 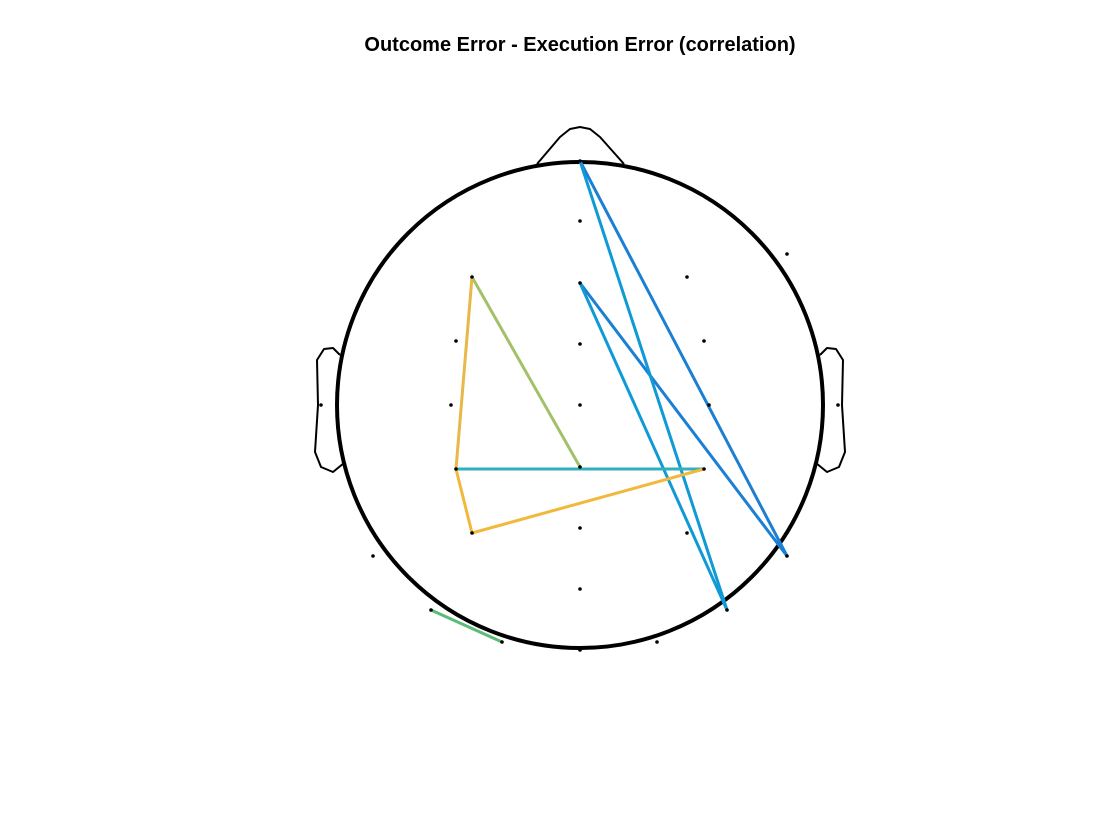 What do you see at coordinates (830, 410) in the screenshot?
I see `right-ear-icon` at bounding box center [830, 410].